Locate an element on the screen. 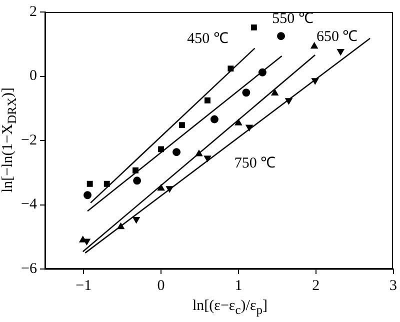  y-tick-label: −2 is located at coordinates (28, 140).